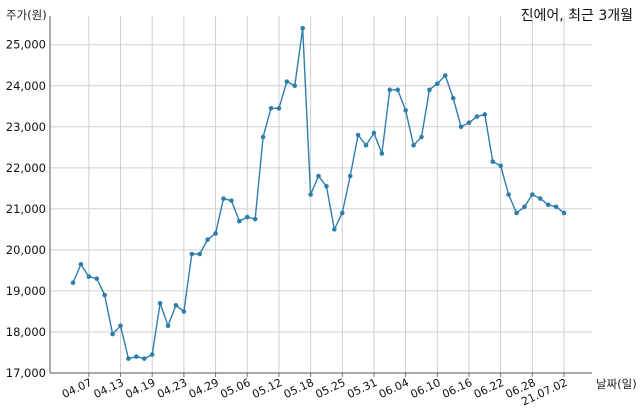  Describe the element at coordinates (489, 388) in the screenshot. I see `x-tick-label: 06.22` at that location.